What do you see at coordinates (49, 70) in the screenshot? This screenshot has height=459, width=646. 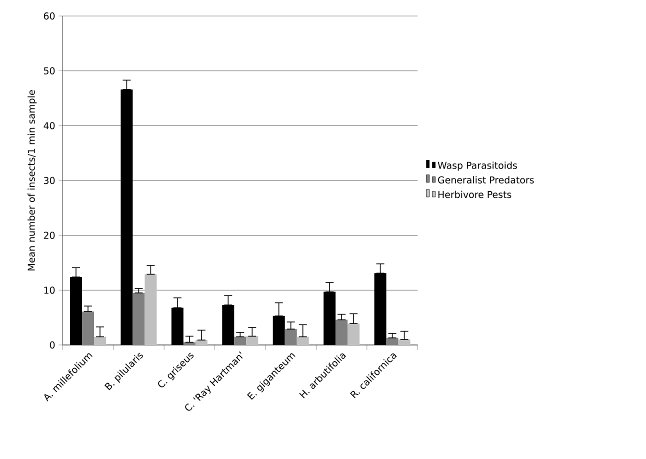 I see `y-tick-label: 50` at bounding box center [49, 70].